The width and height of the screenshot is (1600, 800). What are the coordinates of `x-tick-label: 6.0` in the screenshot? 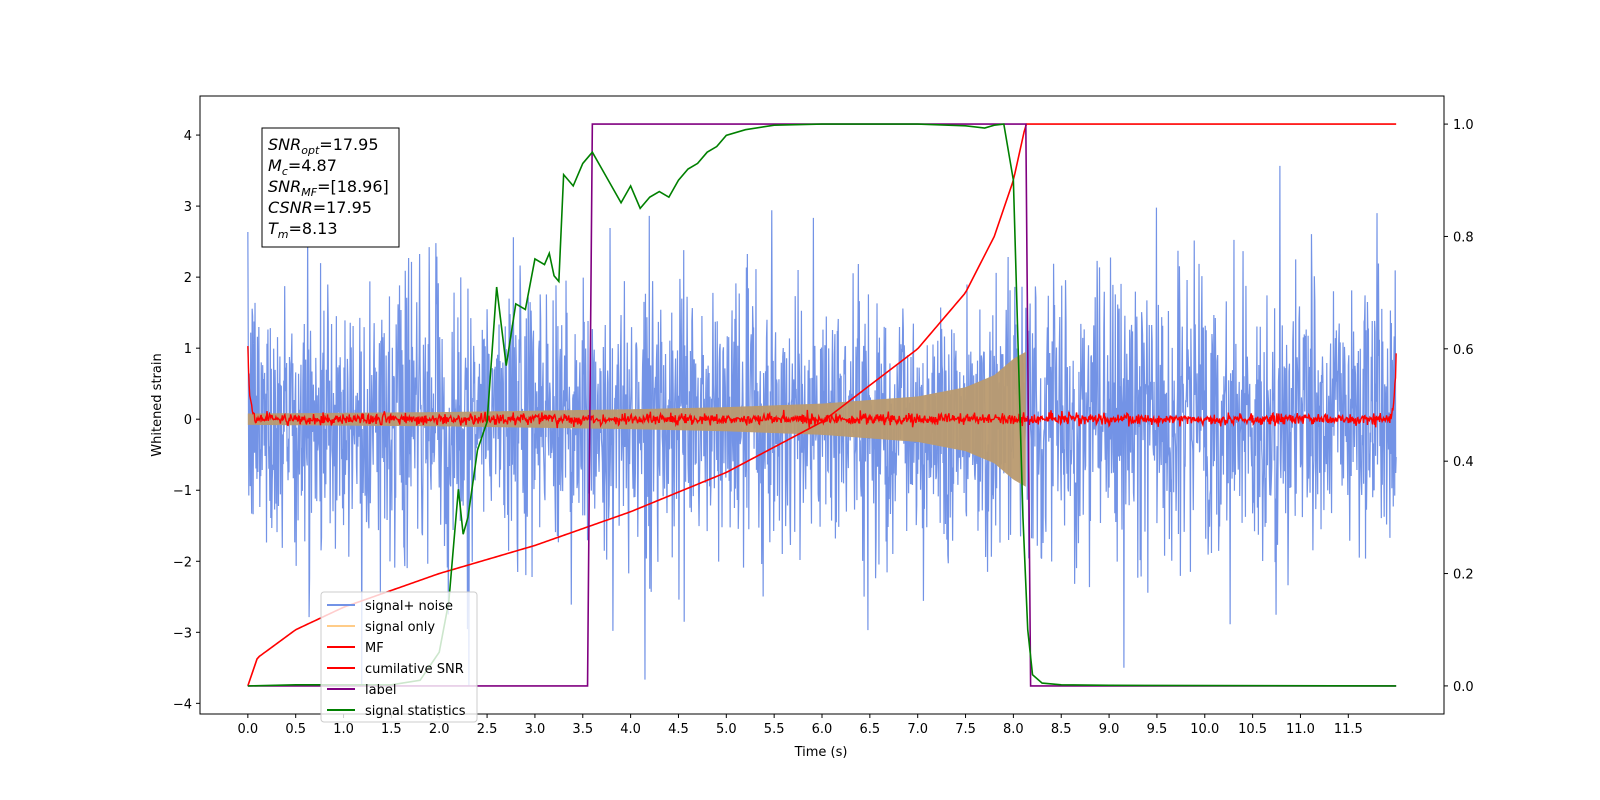 It's located at (822, 729).